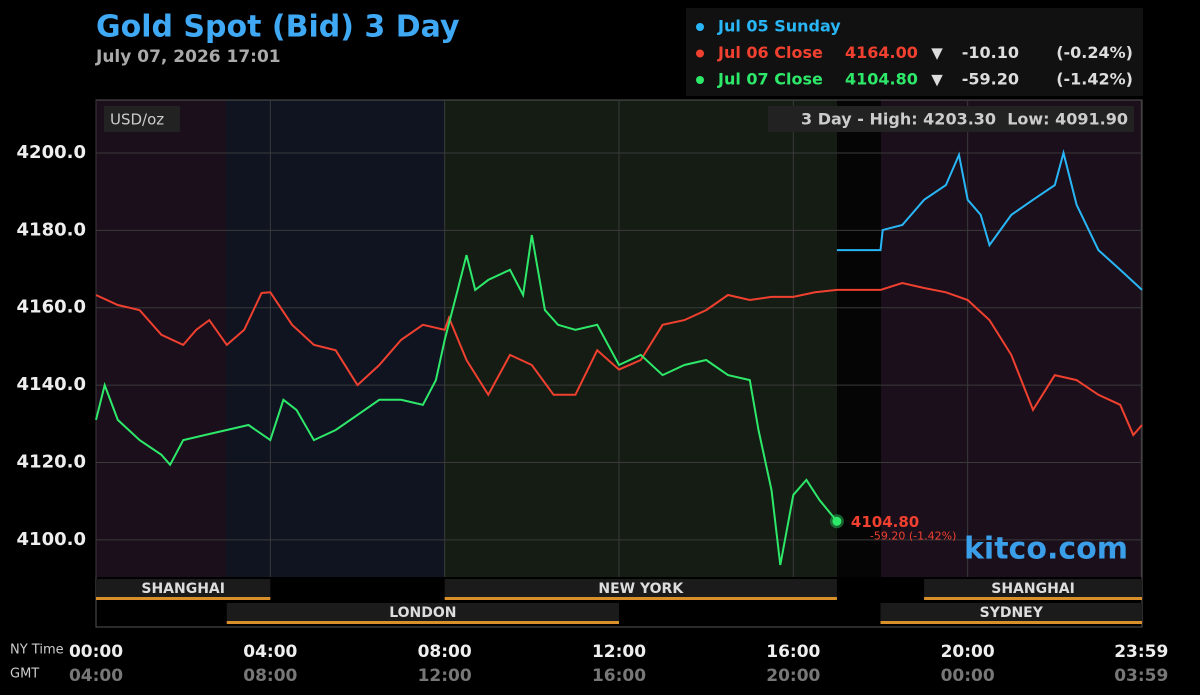 This screenshot has width=1200, height=695. What do you see at coordinates (964, 119) in the screenshot?
I see `range-note: 3 Day - High: 4203.30 Low: 4091.90` at bounding box center [964, 119].